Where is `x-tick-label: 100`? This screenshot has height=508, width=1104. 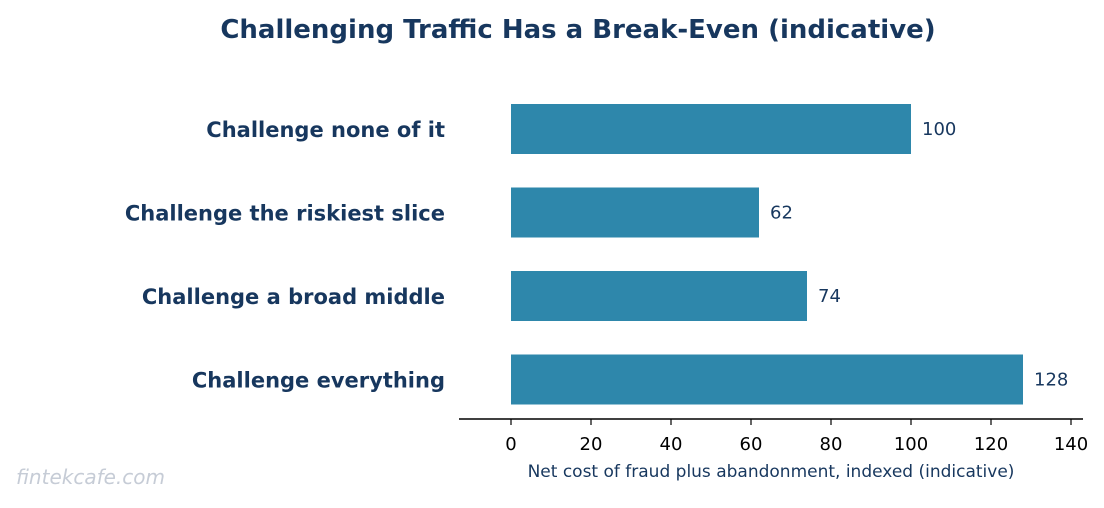 x-tick-label: 100 is located at coordinates (911, 444).